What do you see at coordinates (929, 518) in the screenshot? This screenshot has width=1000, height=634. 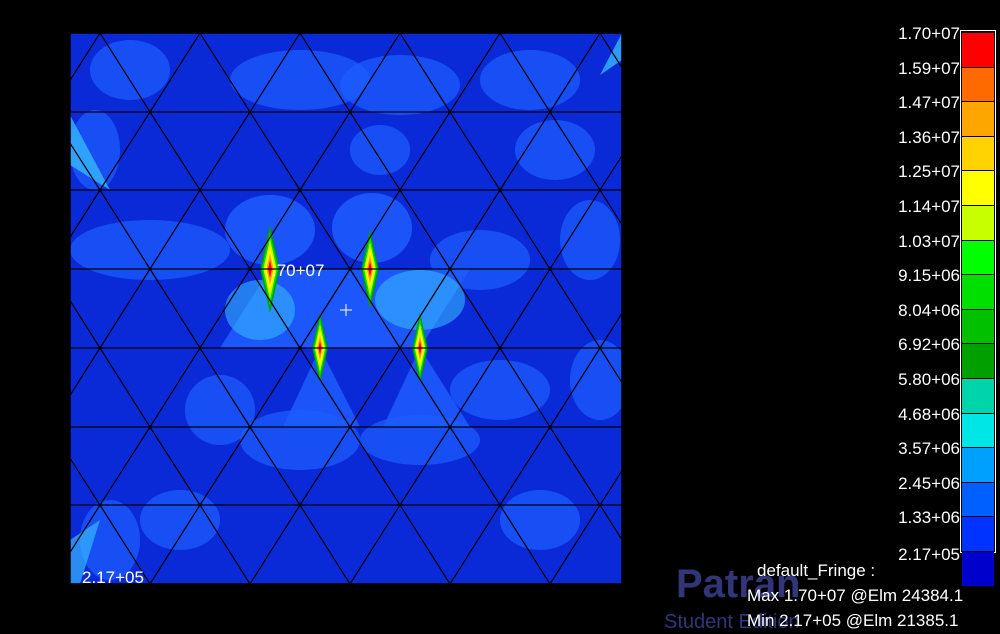 I see `legend-level-label: 1.33+06` at bounding box center [929, 518].